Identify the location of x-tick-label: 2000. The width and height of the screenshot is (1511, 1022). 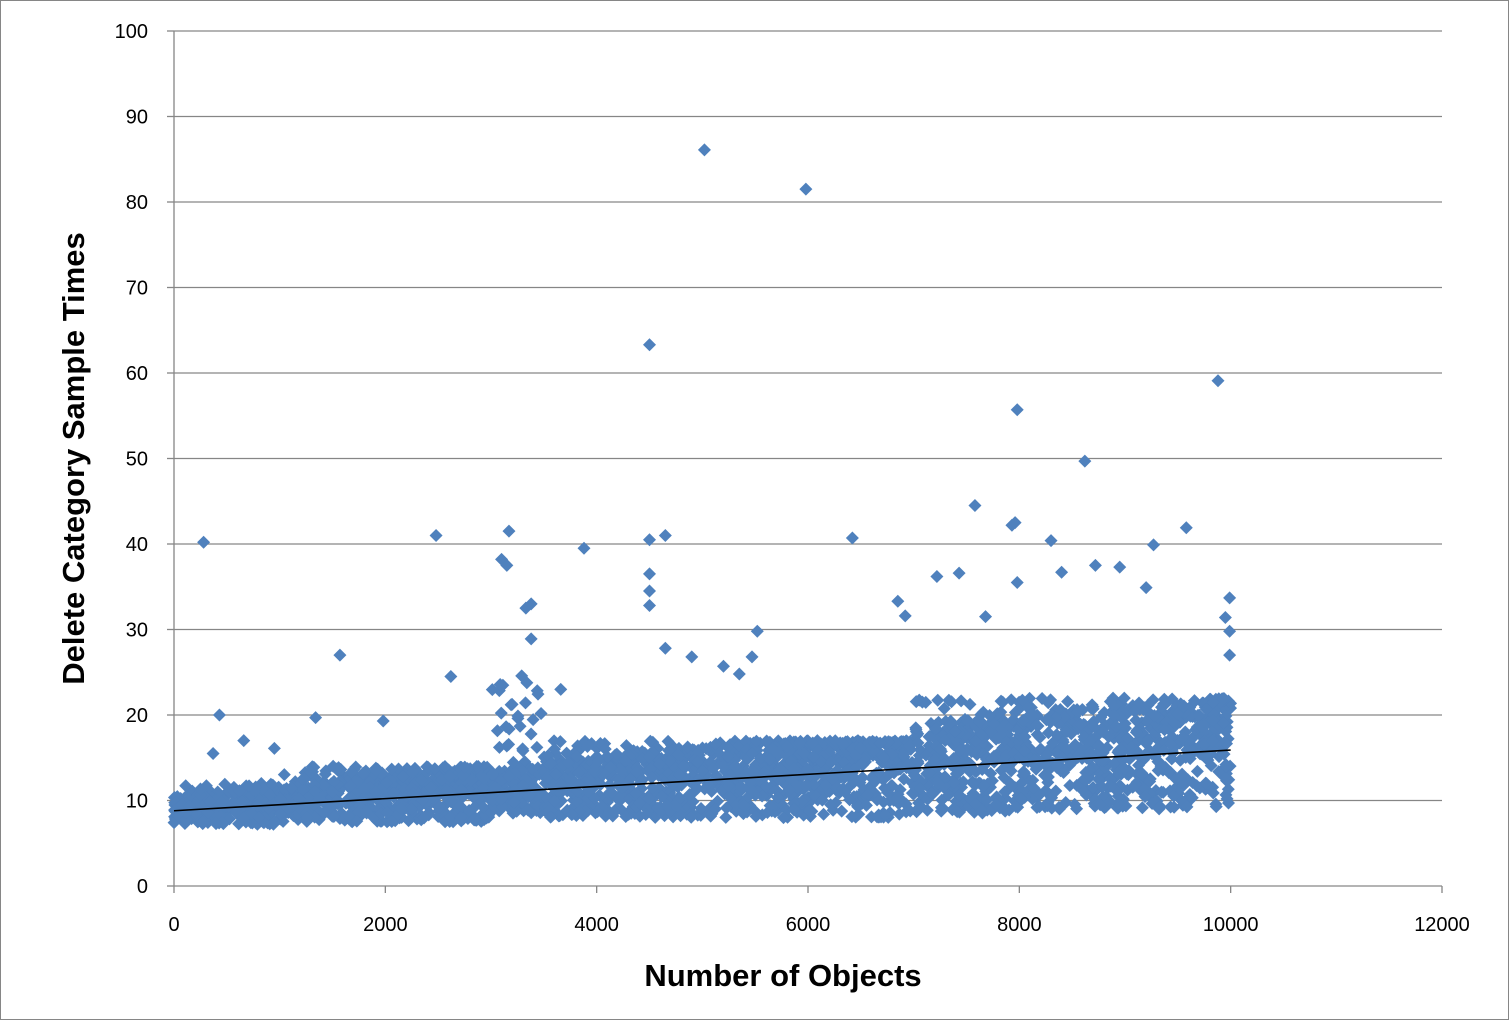
(385, 925).